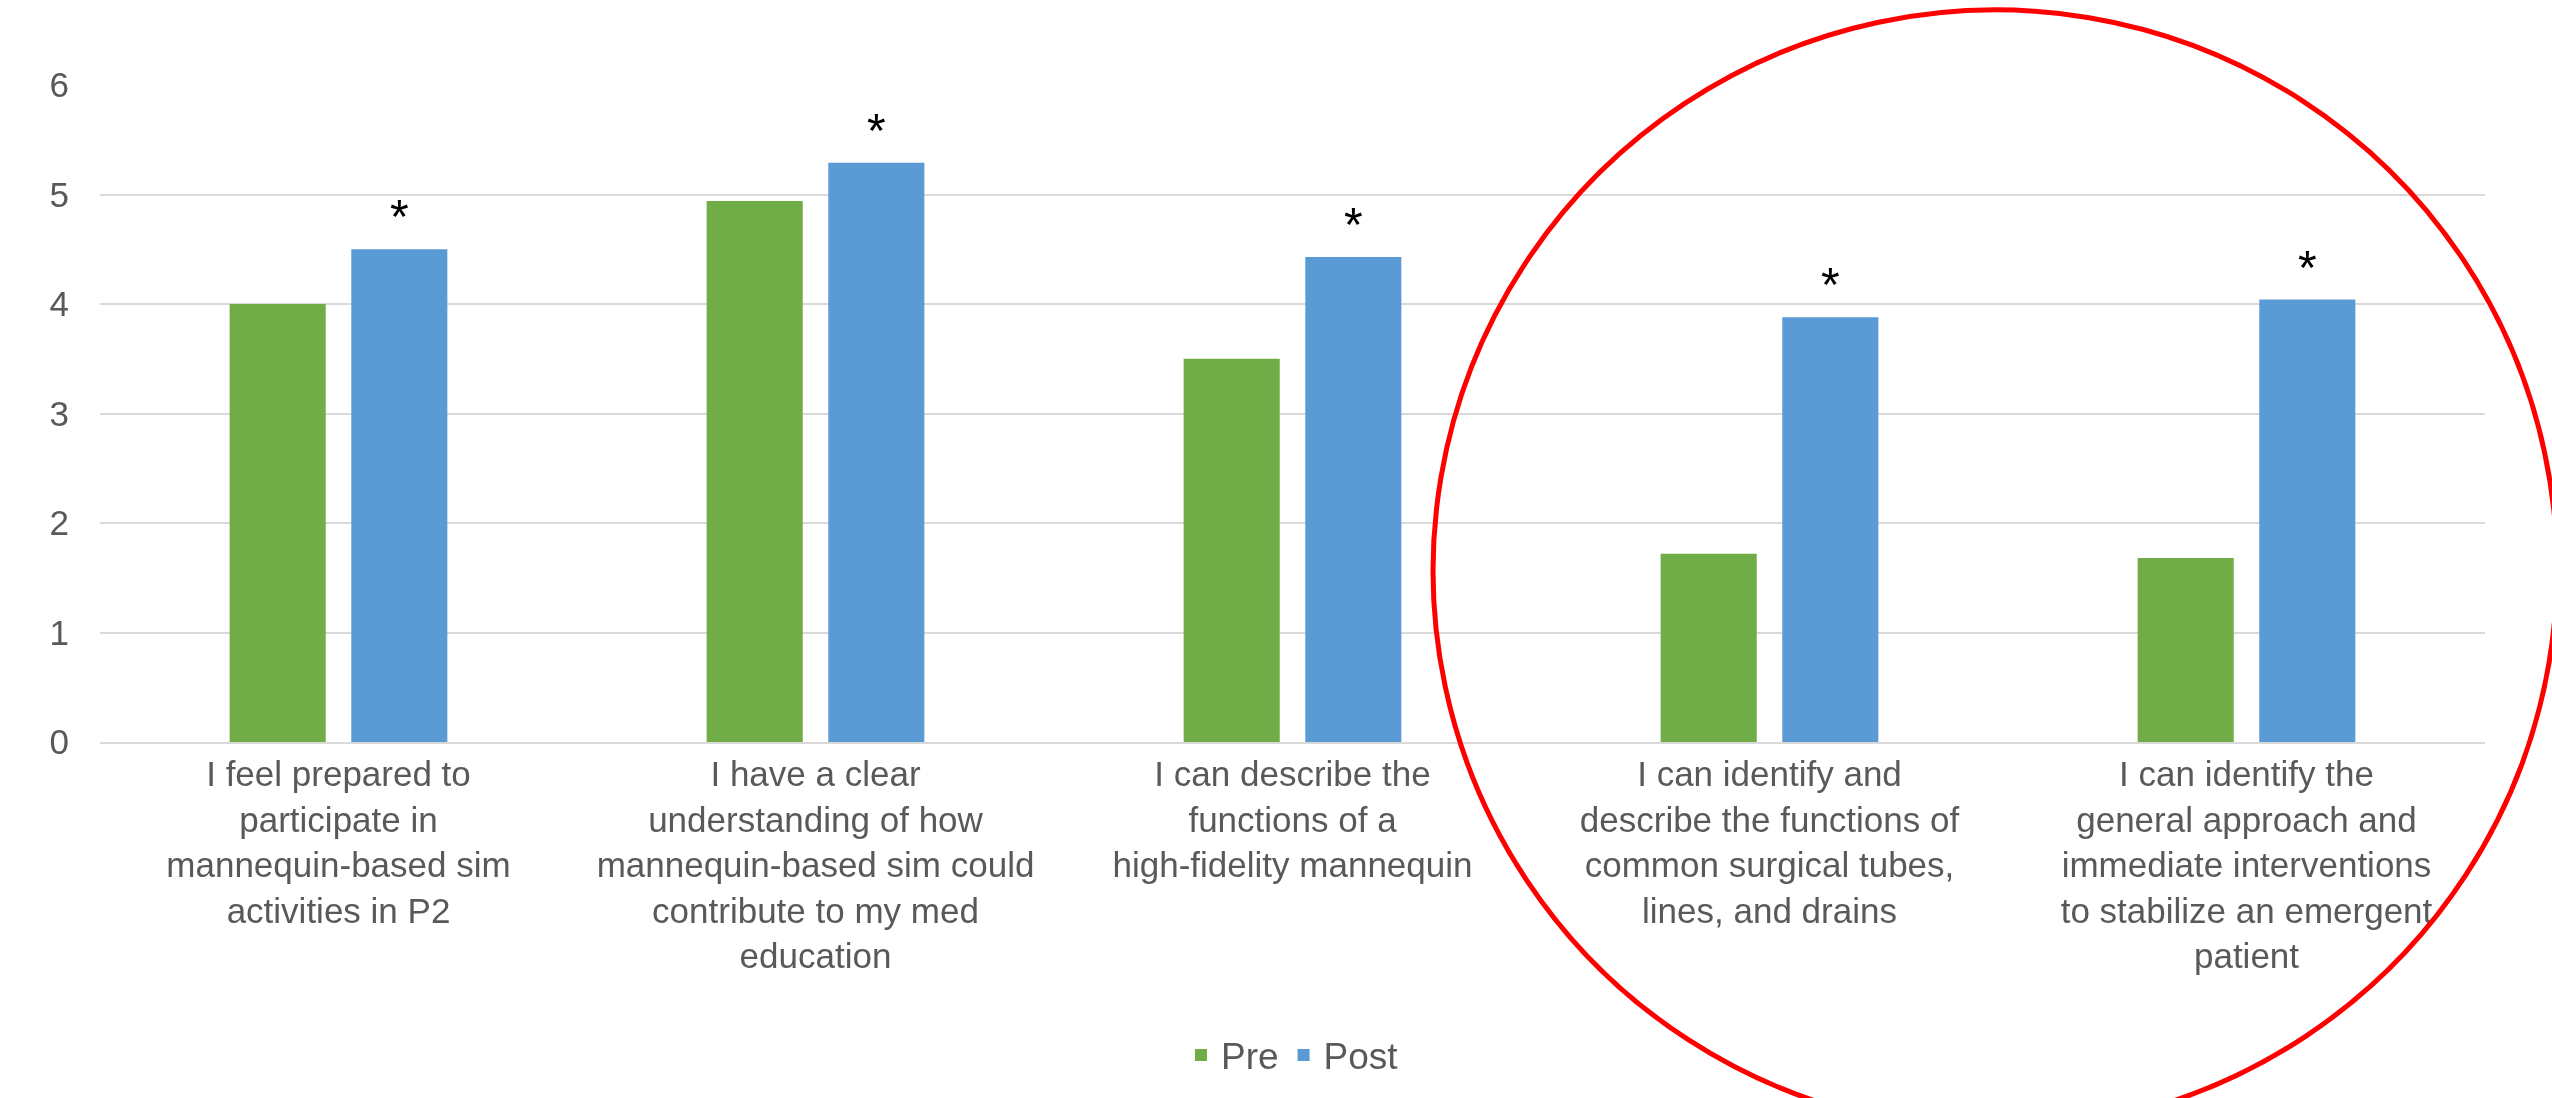 Image resolution: width=2552 pixels, height=1098 pixels. I want to click on x-tick-label: I have a clear understanding of how mannequin-based sim could contribute to my med education, so click(815, 864).